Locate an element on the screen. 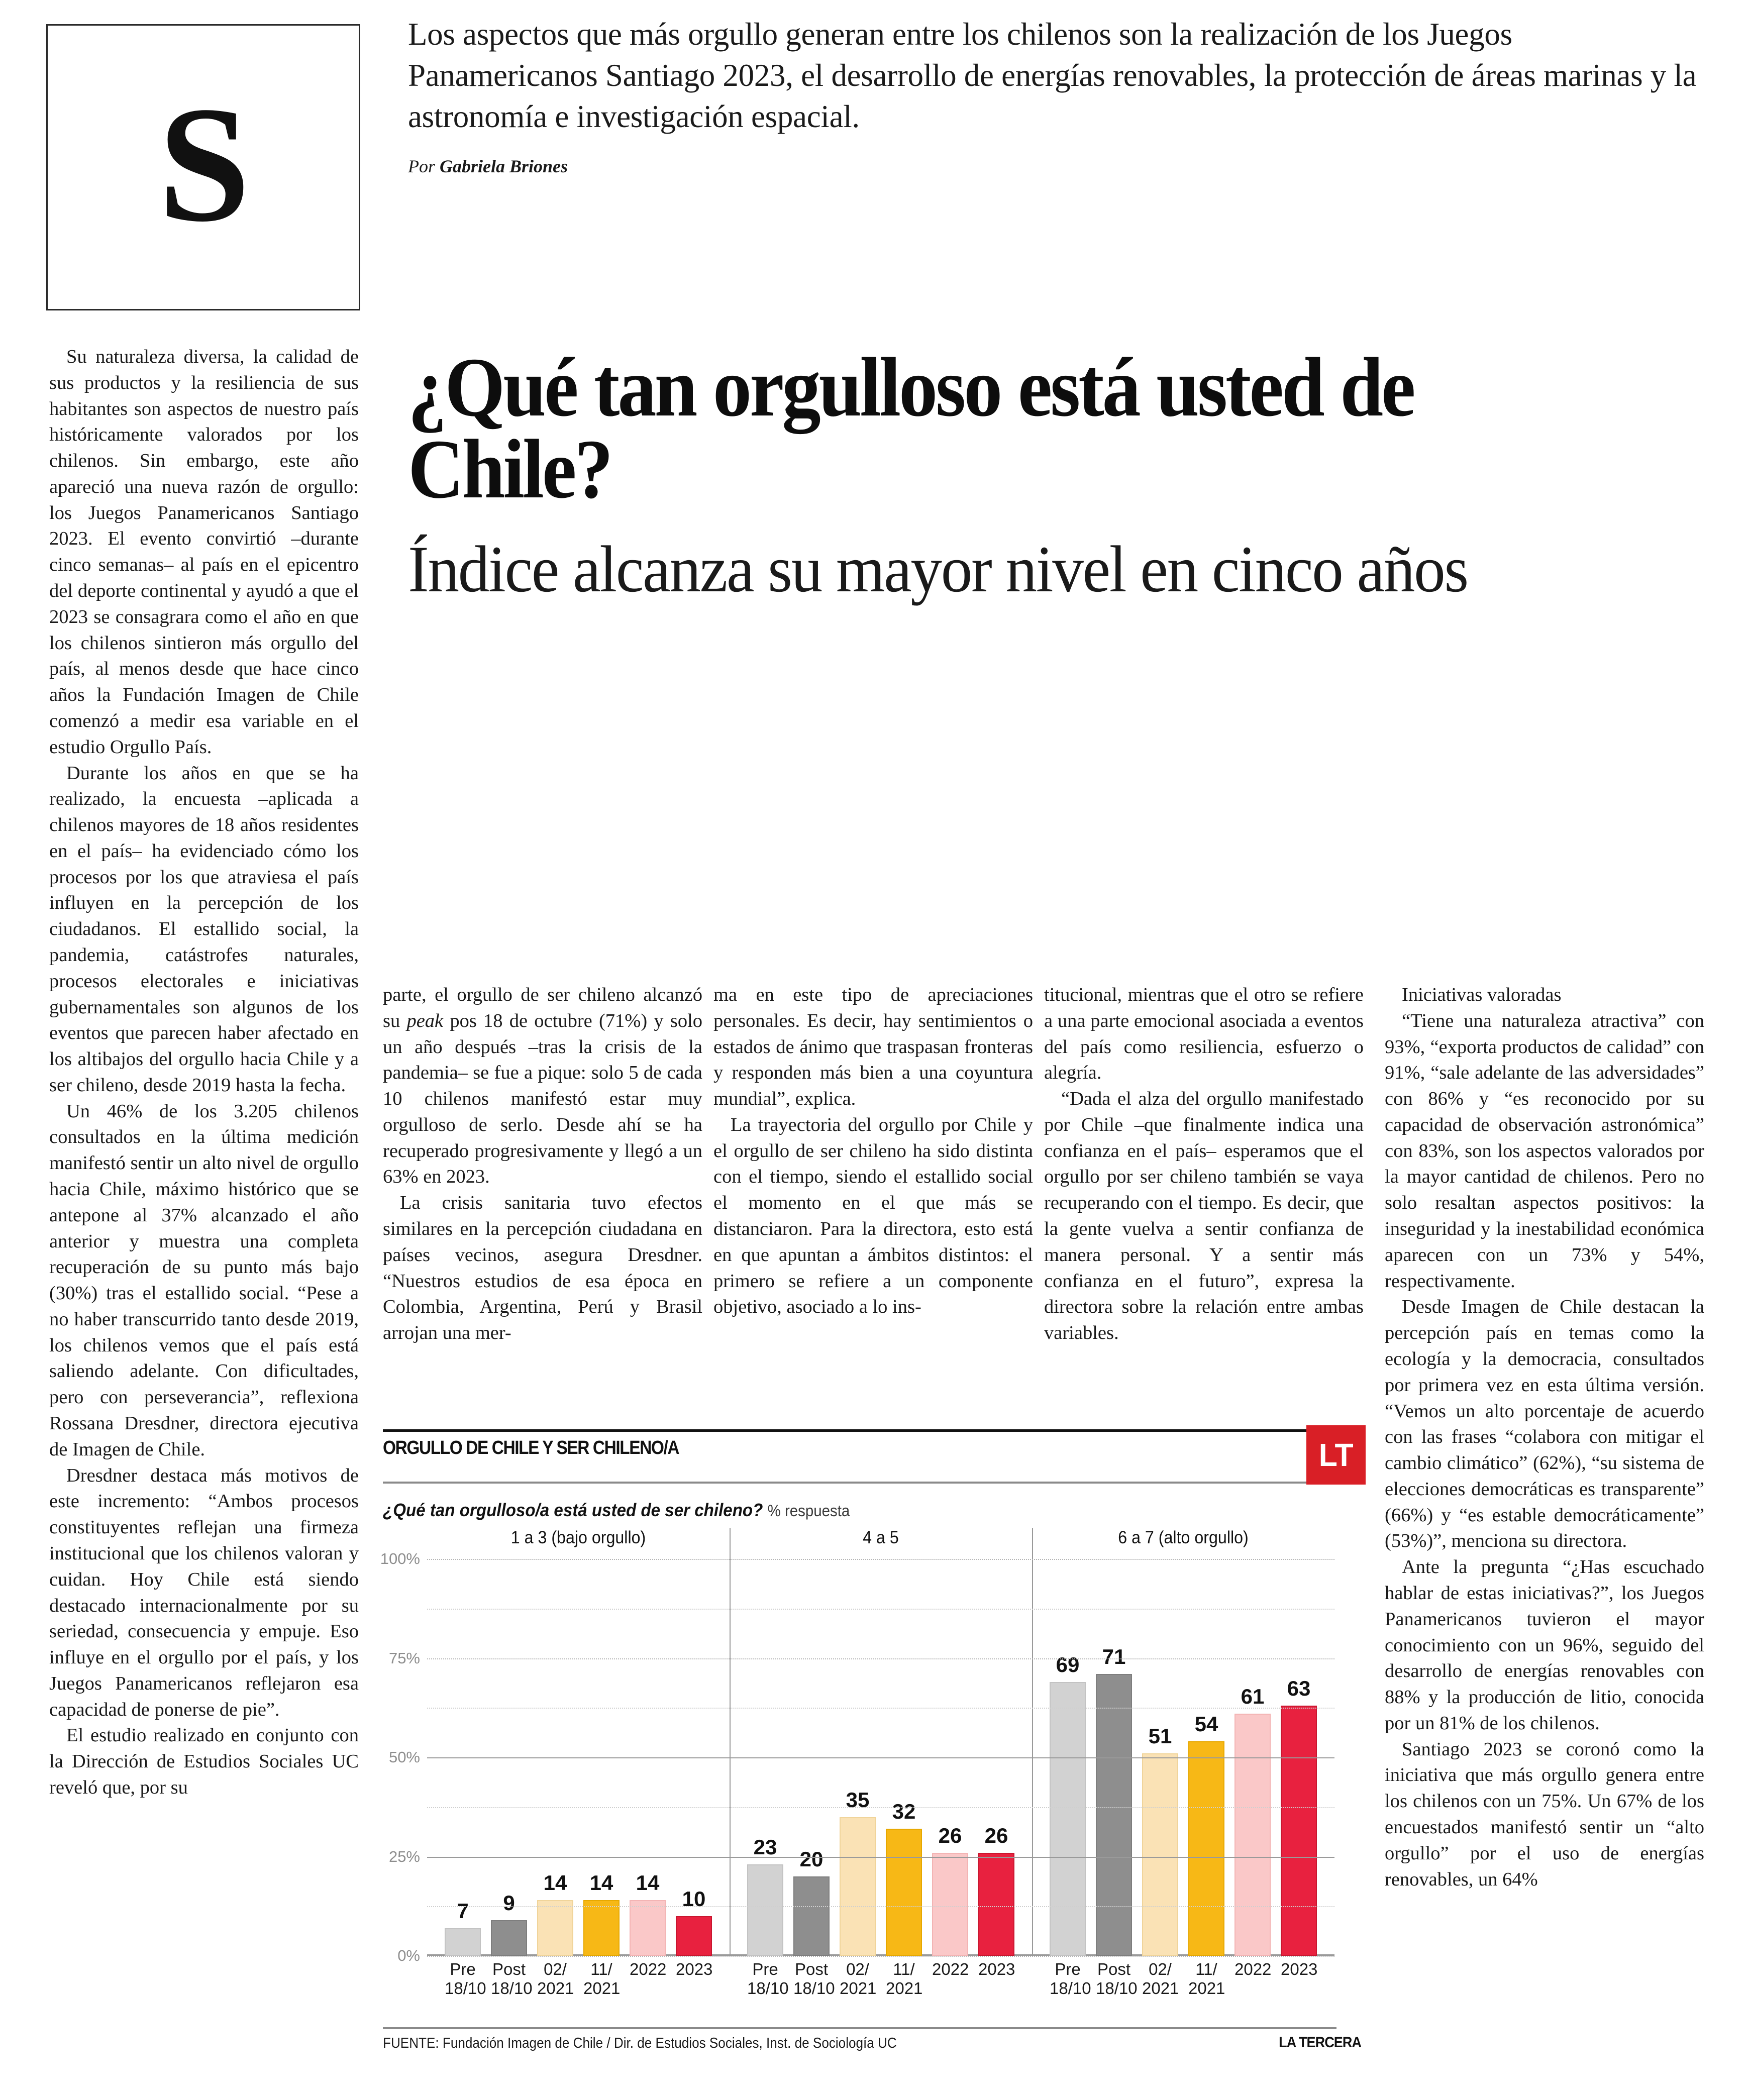 The width and height of the screenshot is (1749, 2100). logo-text: LT is located at coordinates (1336, 1455).